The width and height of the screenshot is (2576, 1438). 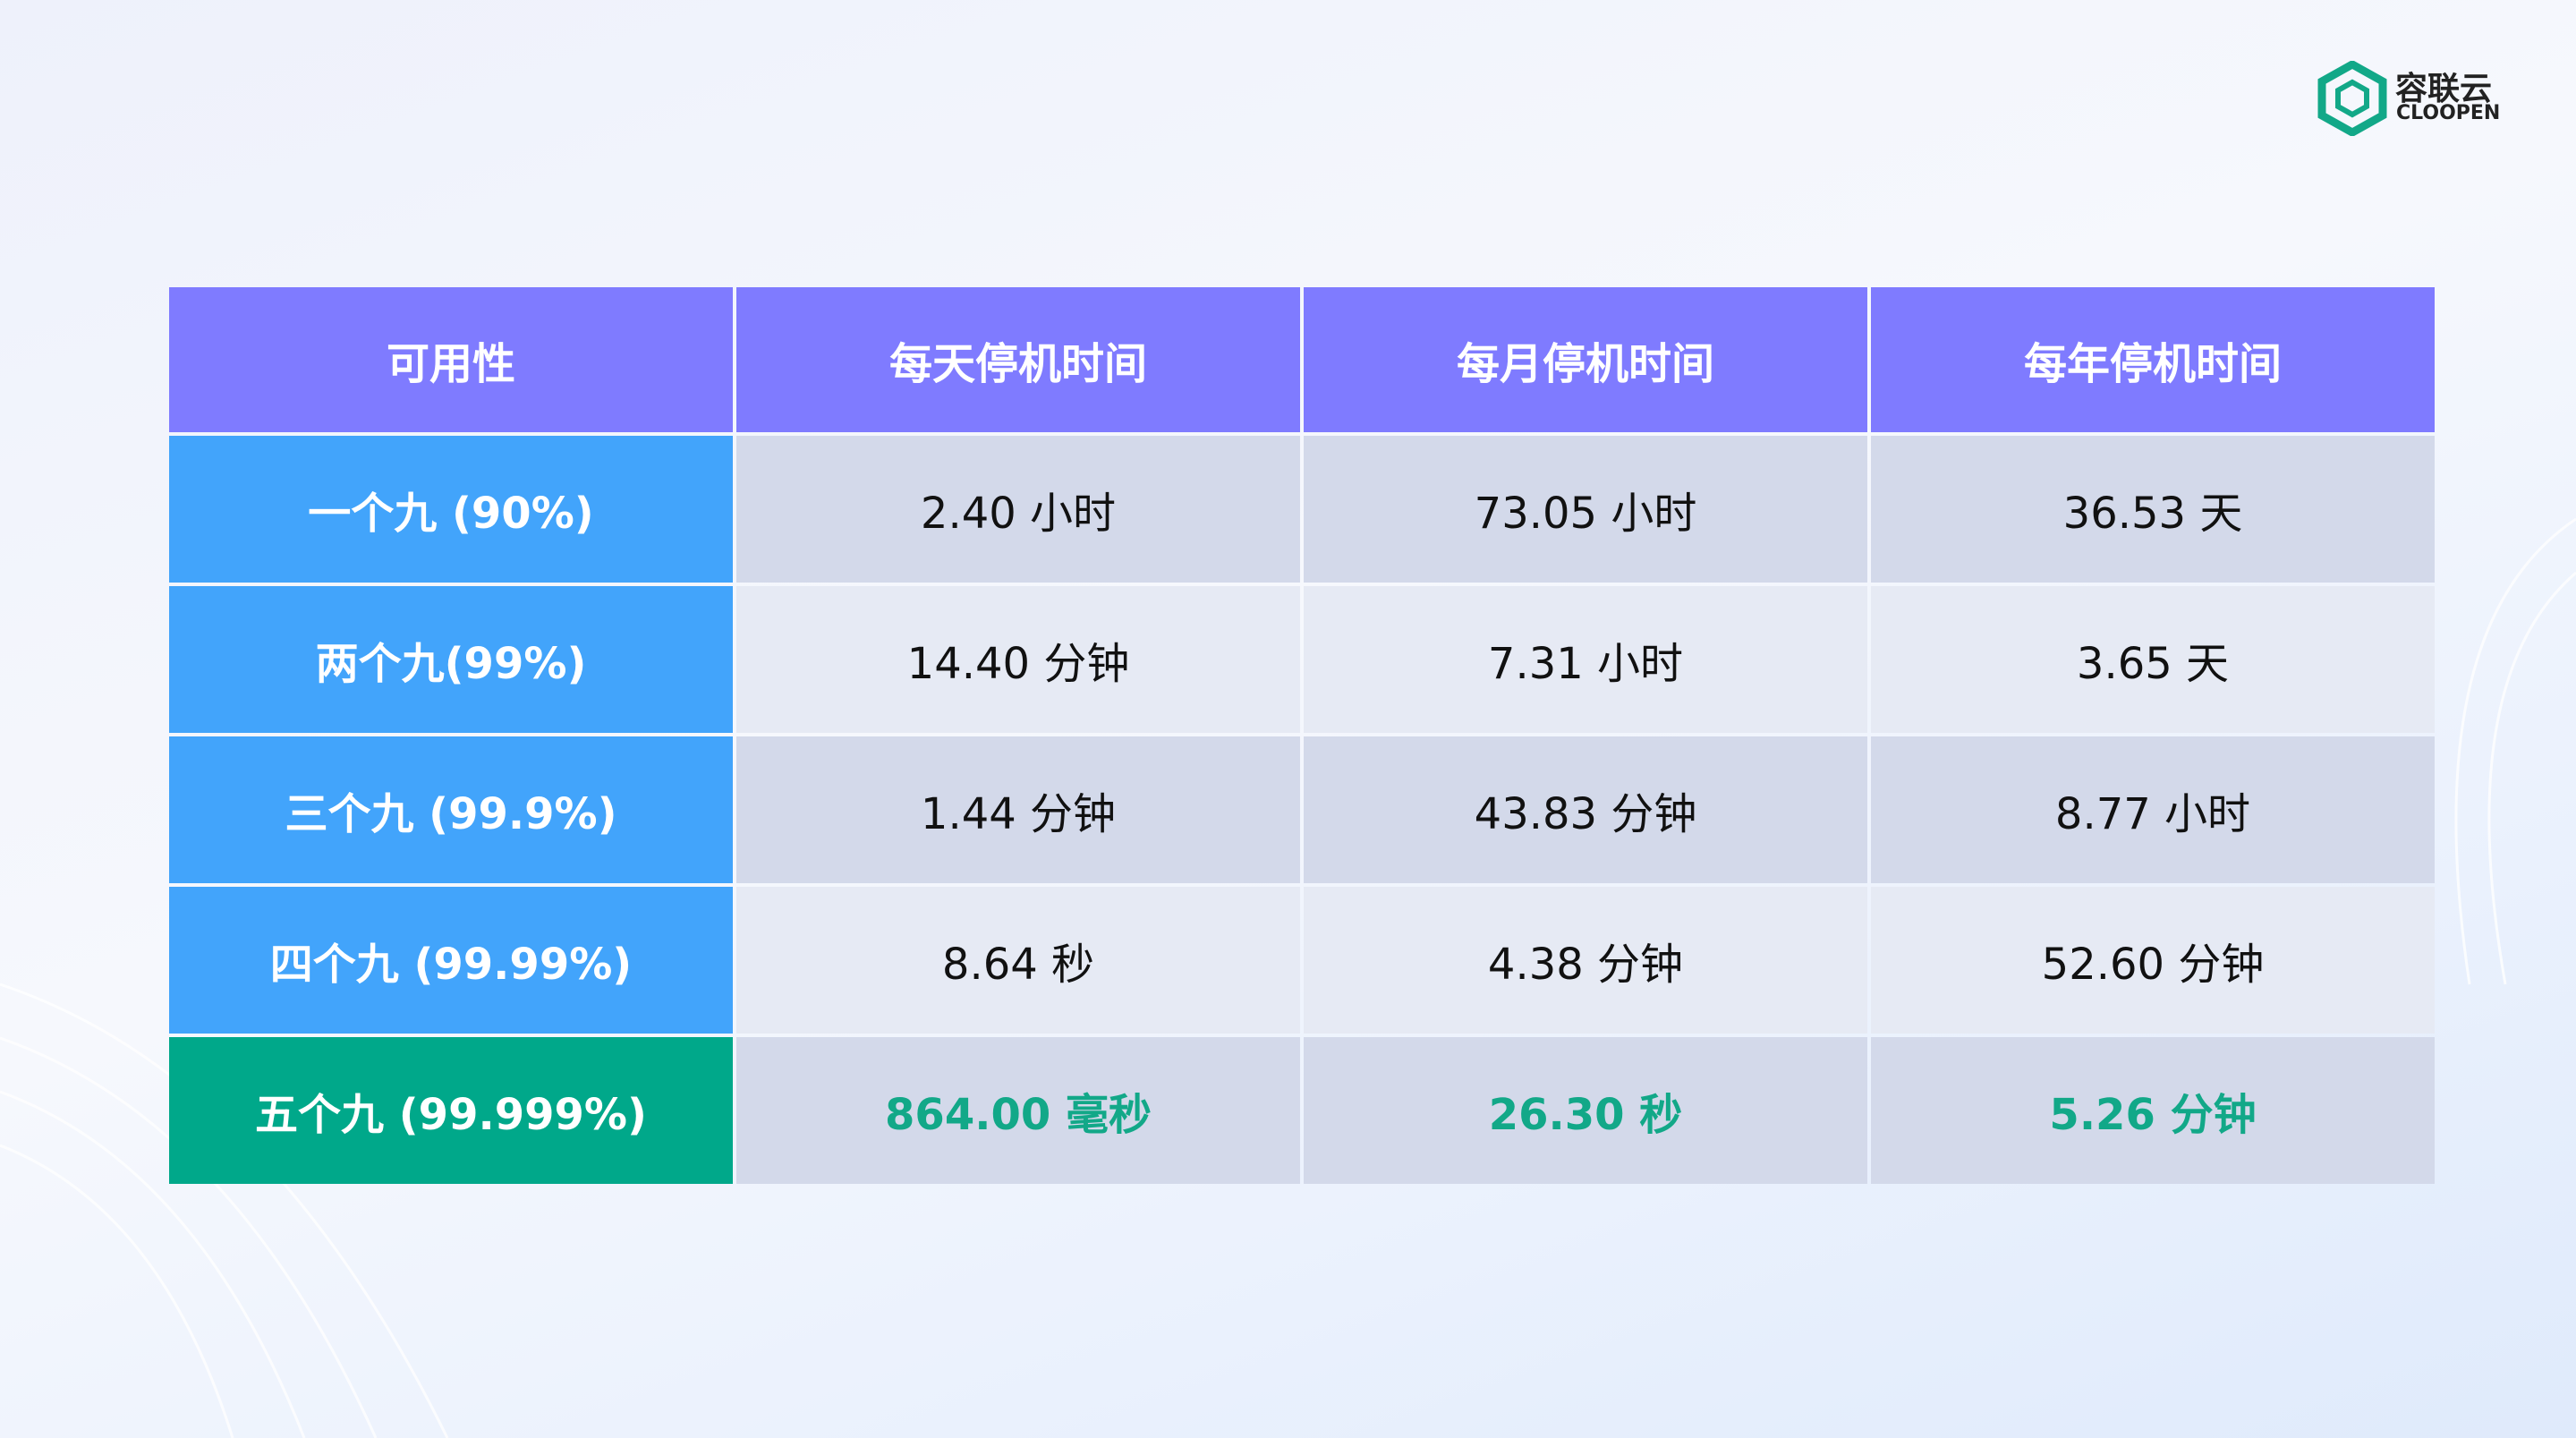 What do you see at coordinates (2153, 359) in the screenshot?
I see `column-header: 每年停机时间` at bounding box center [2153, 359].